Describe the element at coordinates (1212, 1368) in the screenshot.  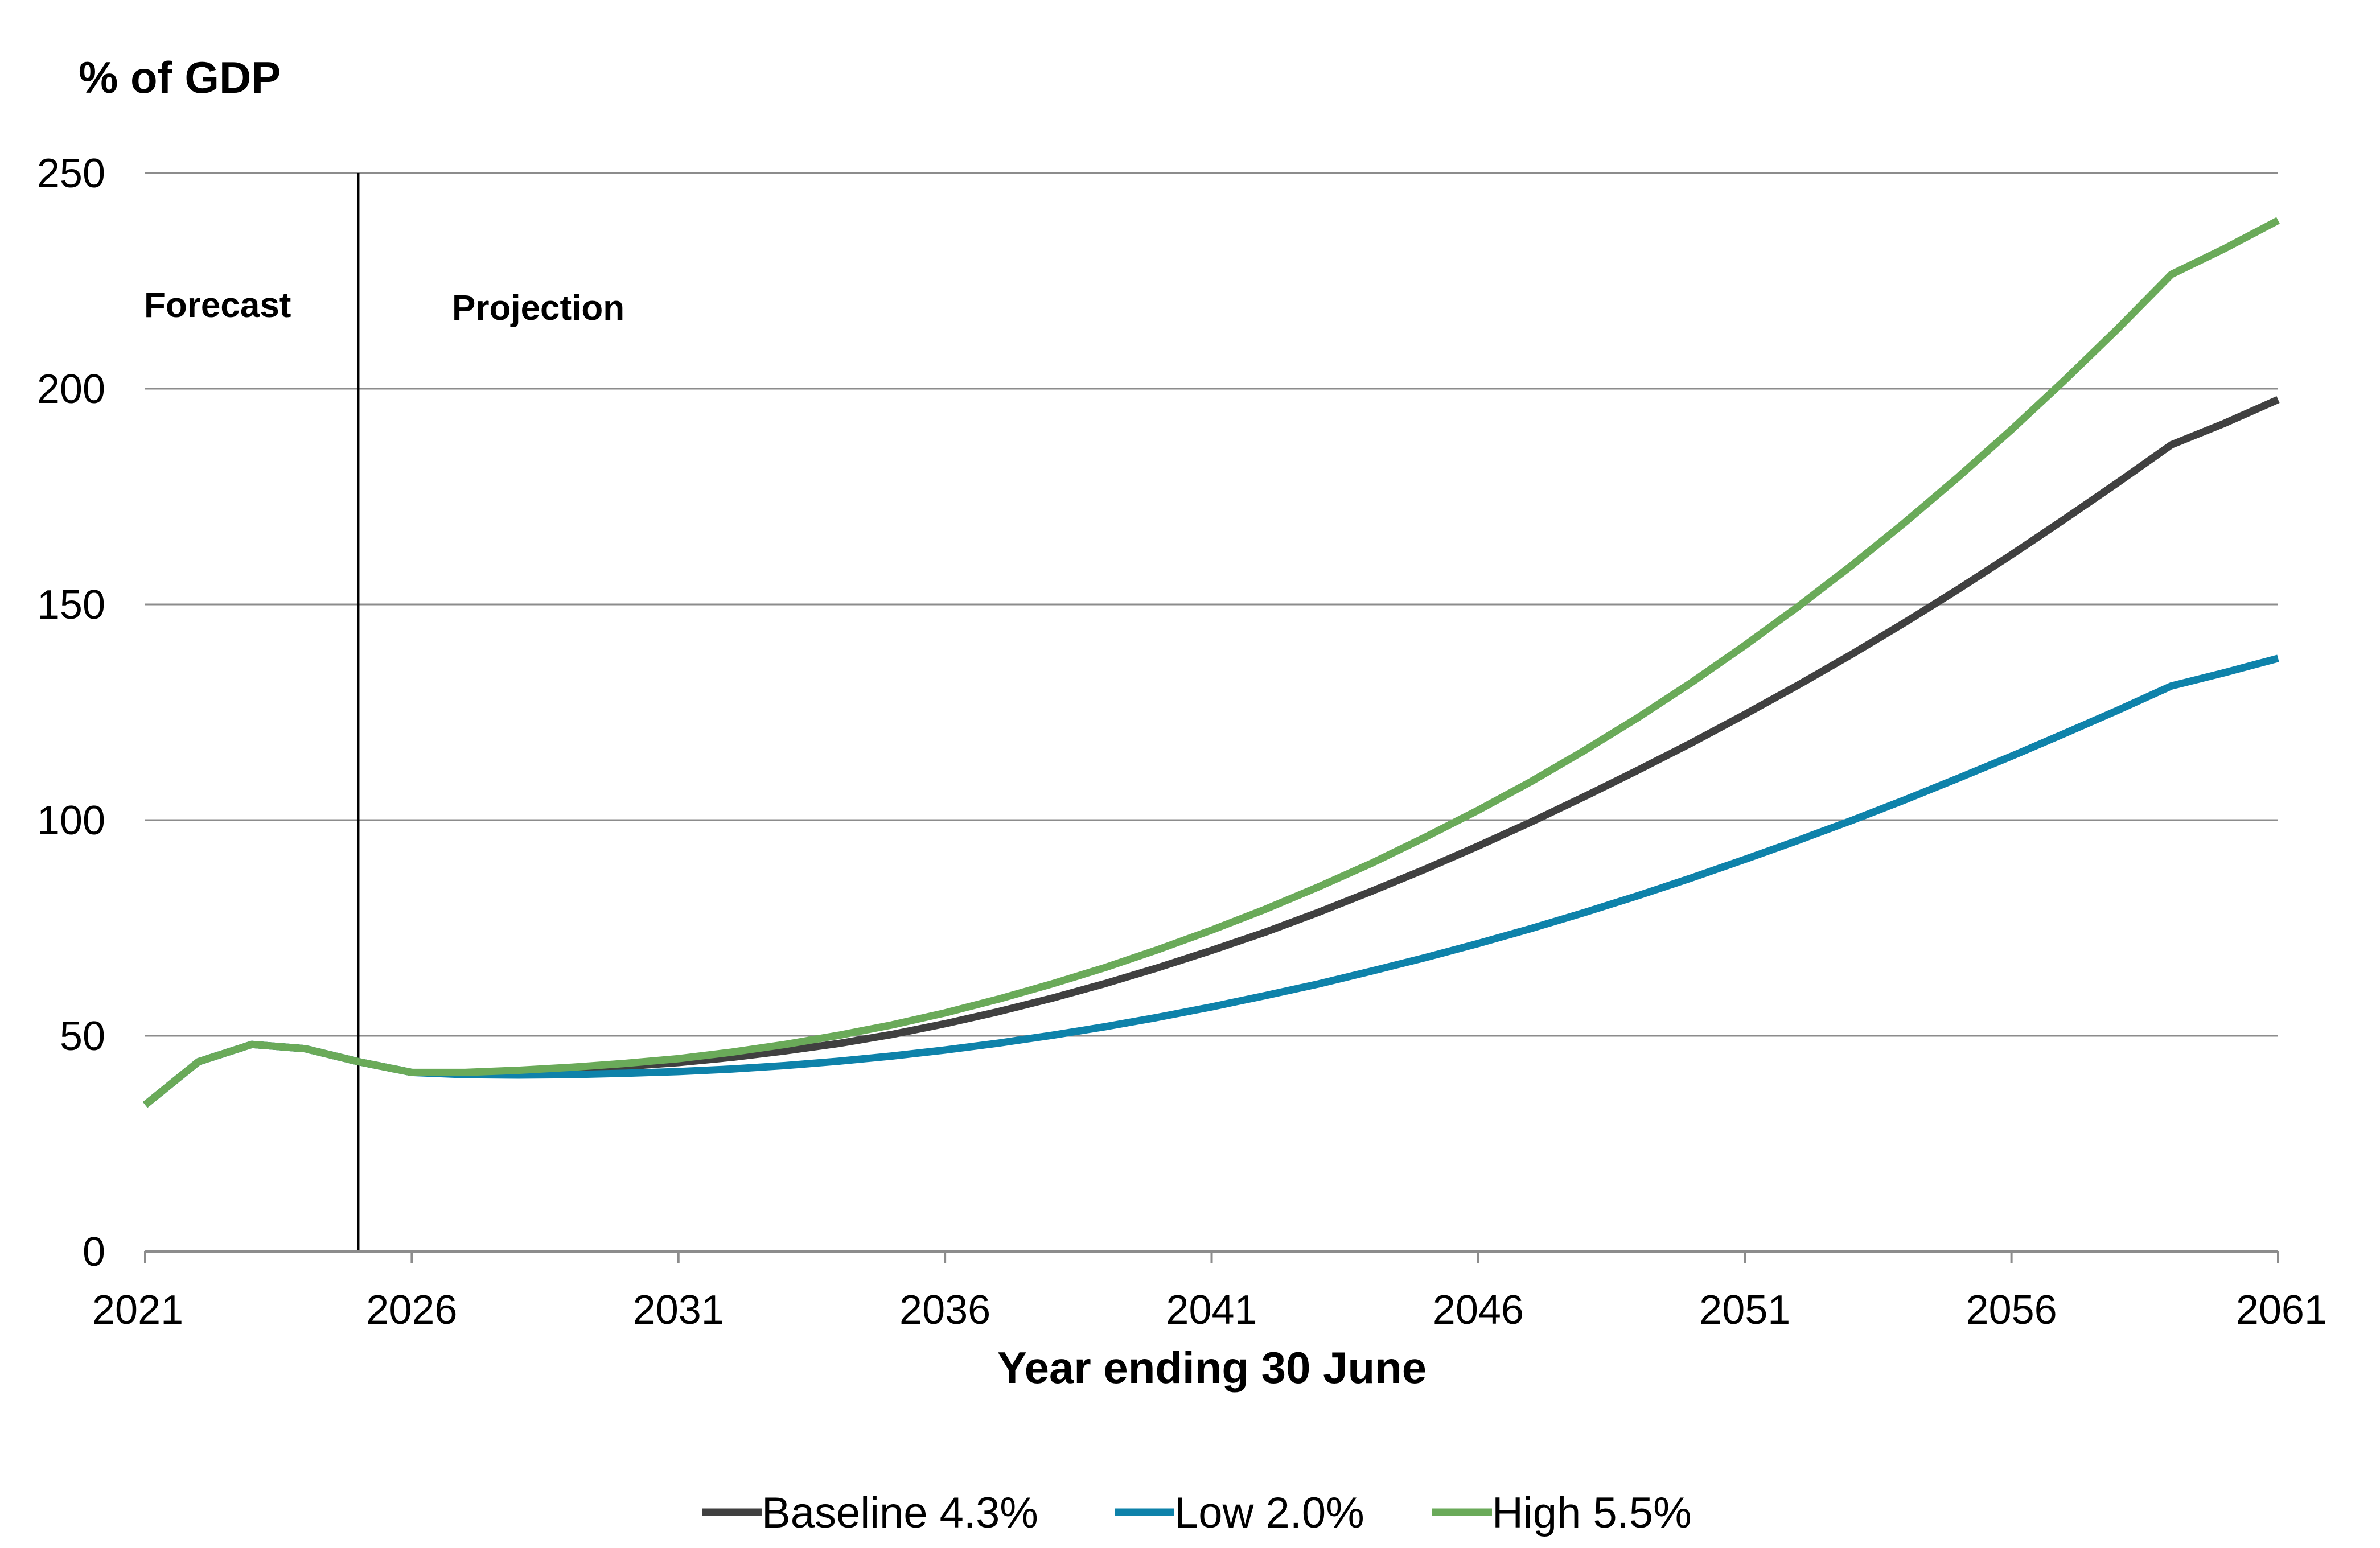
I see `x-axis-label: Year ending 30 June` at that location.